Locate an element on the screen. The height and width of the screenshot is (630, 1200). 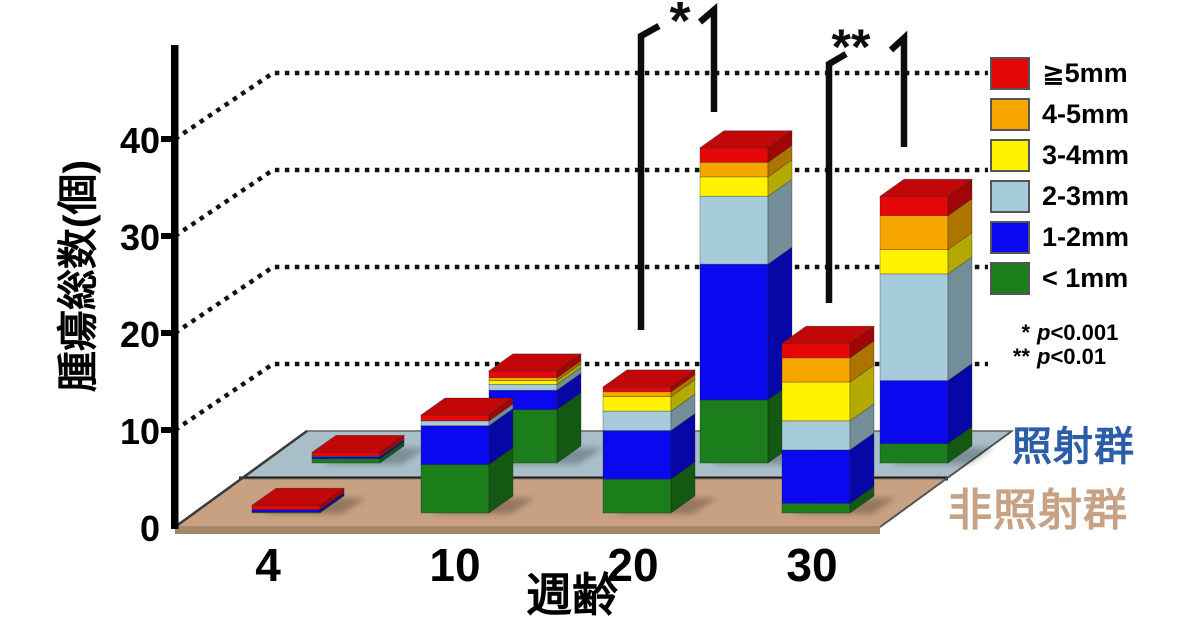
sig-bracket-week20-right is located at coordinates (707, 57).